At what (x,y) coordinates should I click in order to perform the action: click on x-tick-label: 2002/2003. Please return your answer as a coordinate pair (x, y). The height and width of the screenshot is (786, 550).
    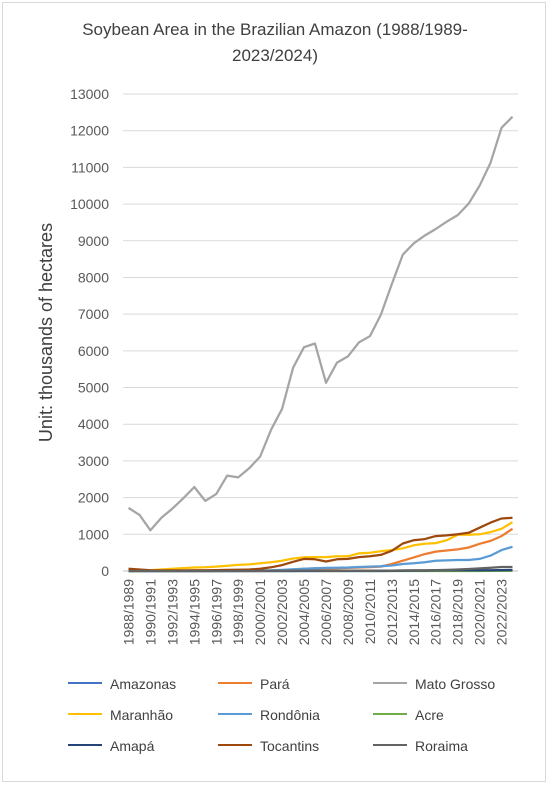
    Looking at the image, I should click on (282, 612).